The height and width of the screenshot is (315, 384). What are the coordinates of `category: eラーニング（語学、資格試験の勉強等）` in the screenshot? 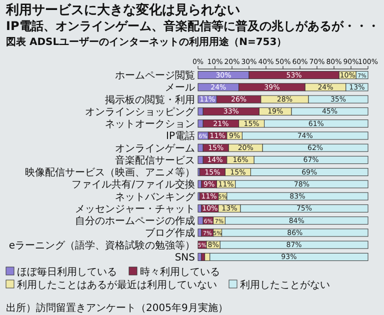 It's located at (101, 246).